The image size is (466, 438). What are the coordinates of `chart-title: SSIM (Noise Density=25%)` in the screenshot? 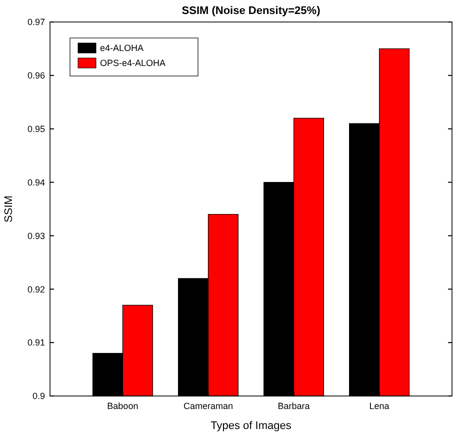 It's located at (251, 11).